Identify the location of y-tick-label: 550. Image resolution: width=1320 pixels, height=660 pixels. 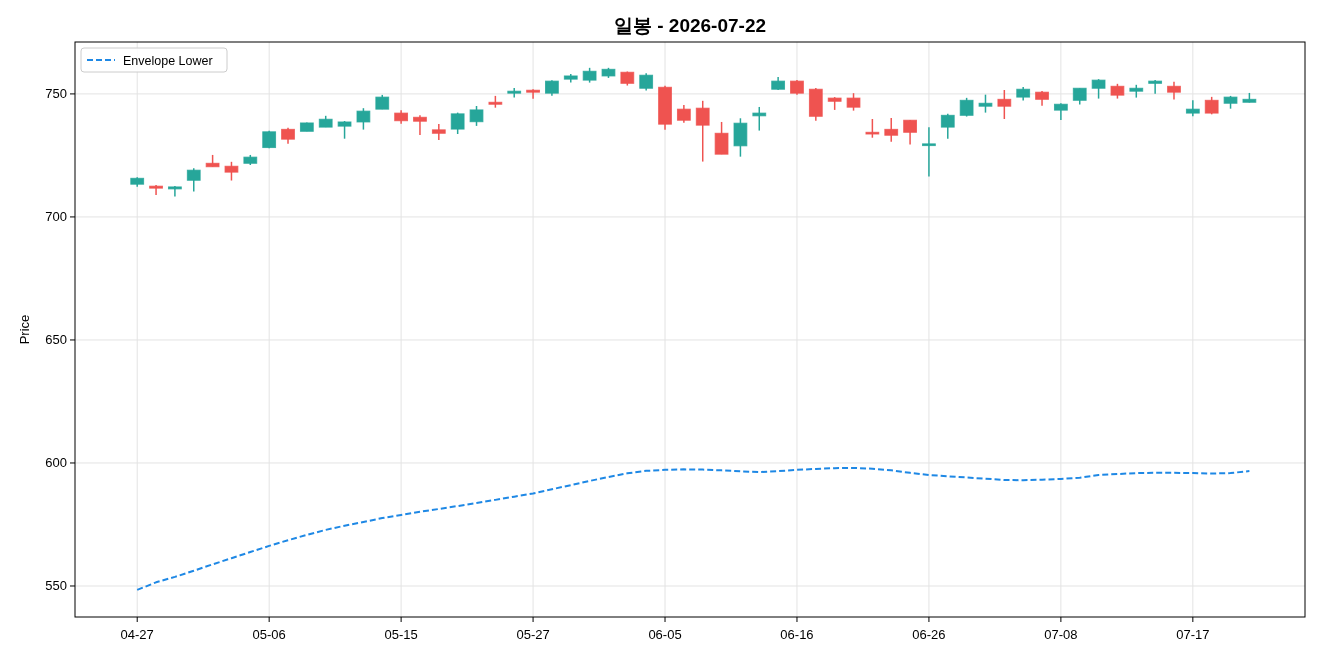
(56, 586).